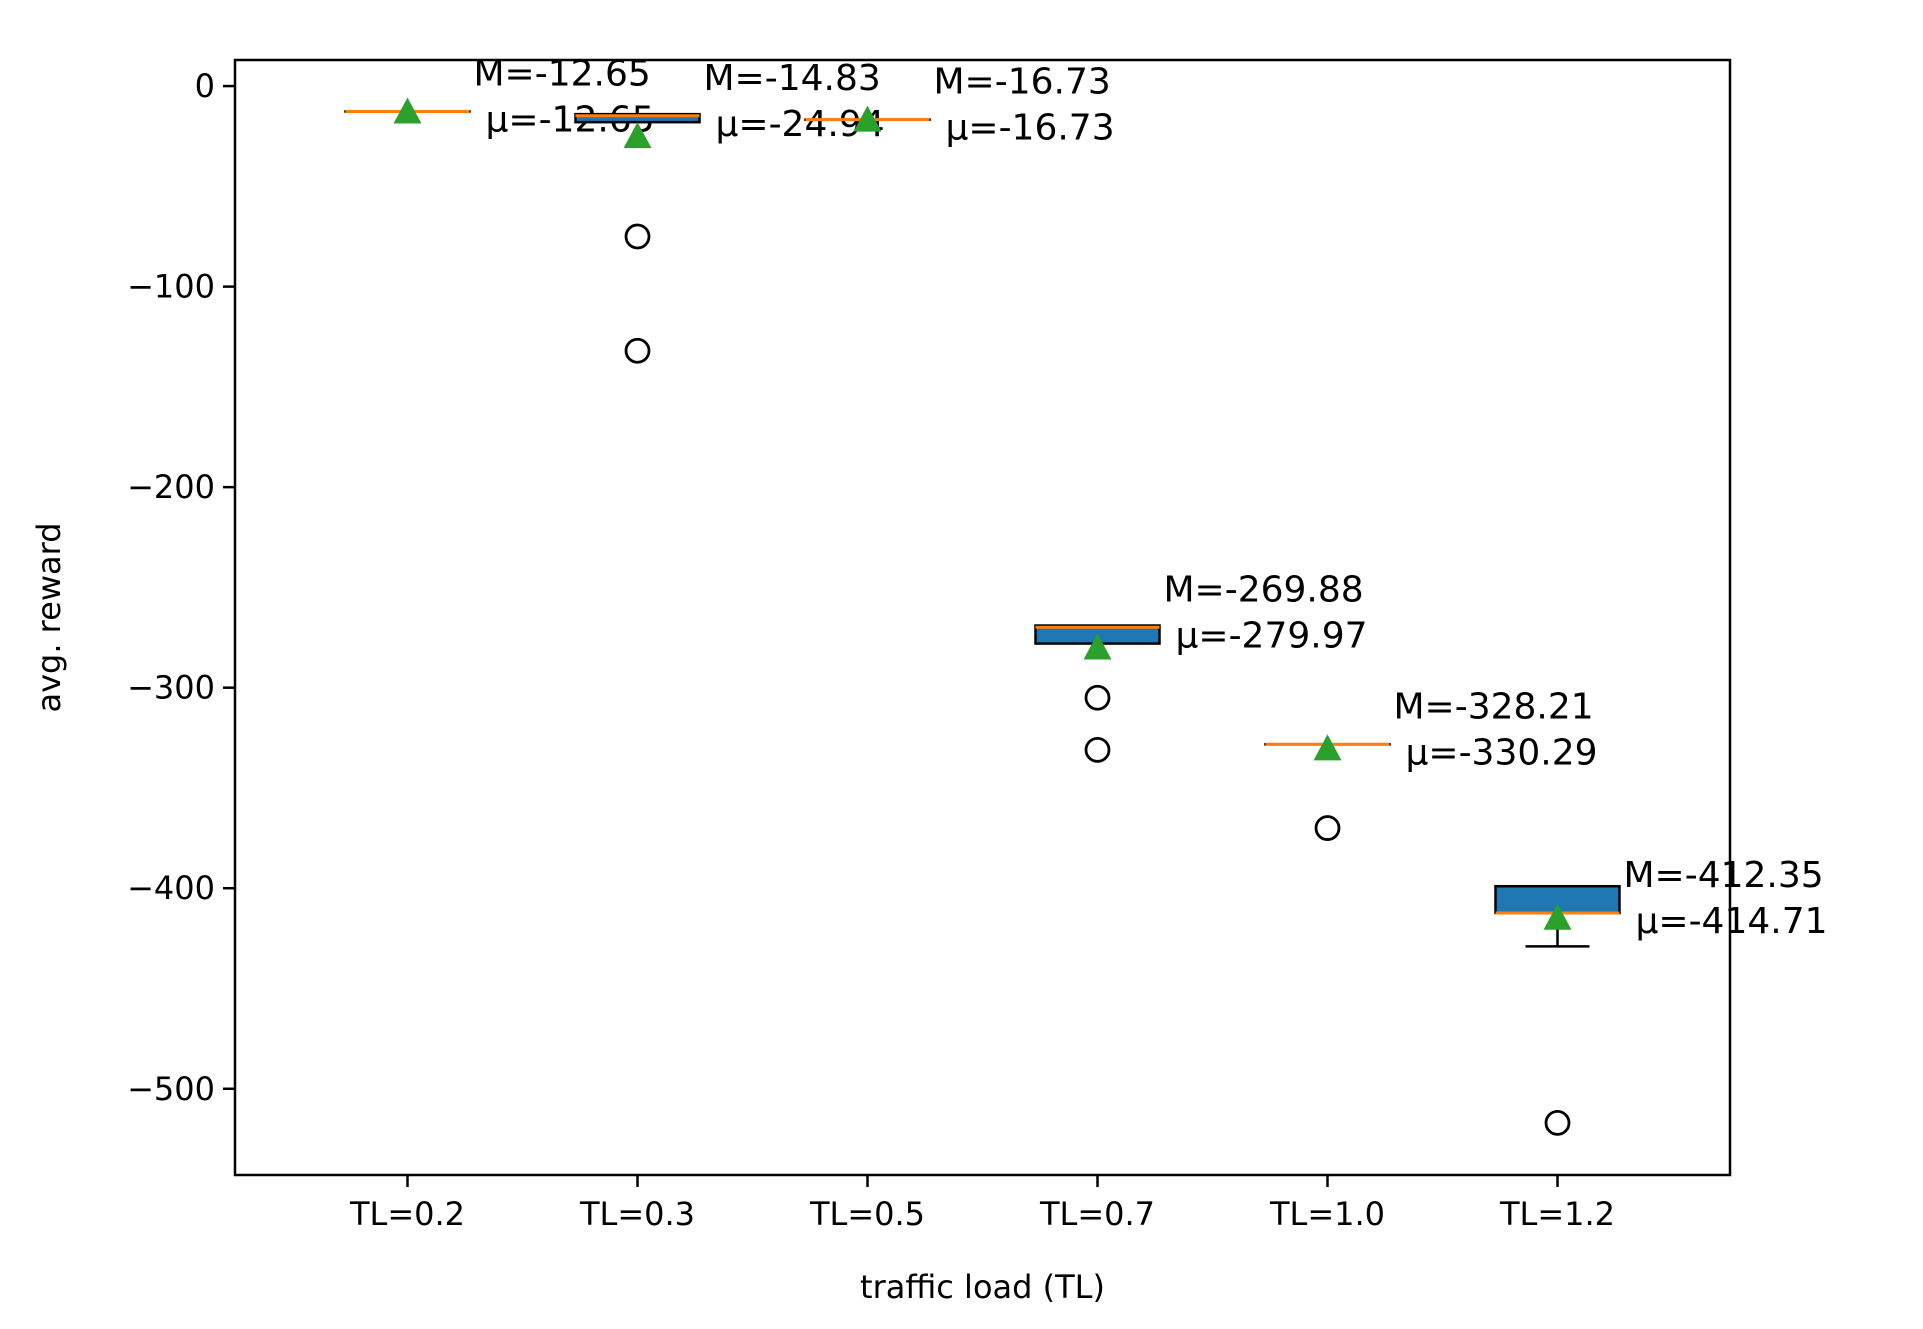 The image size is (1923, 1329). Describe the element at coordinates (1264, 589) in the screenshot. I see `median-annotation: M=-269.88` at that location.